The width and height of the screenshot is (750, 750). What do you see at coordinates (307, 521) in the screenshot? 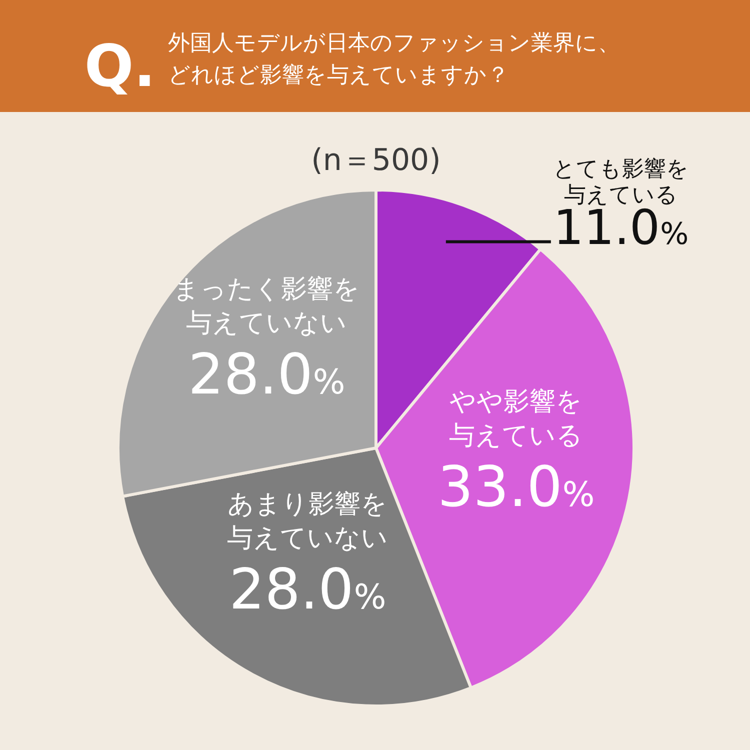
I see `slice-label: あまり影響を与えていない` at bounding box center [307, 521].